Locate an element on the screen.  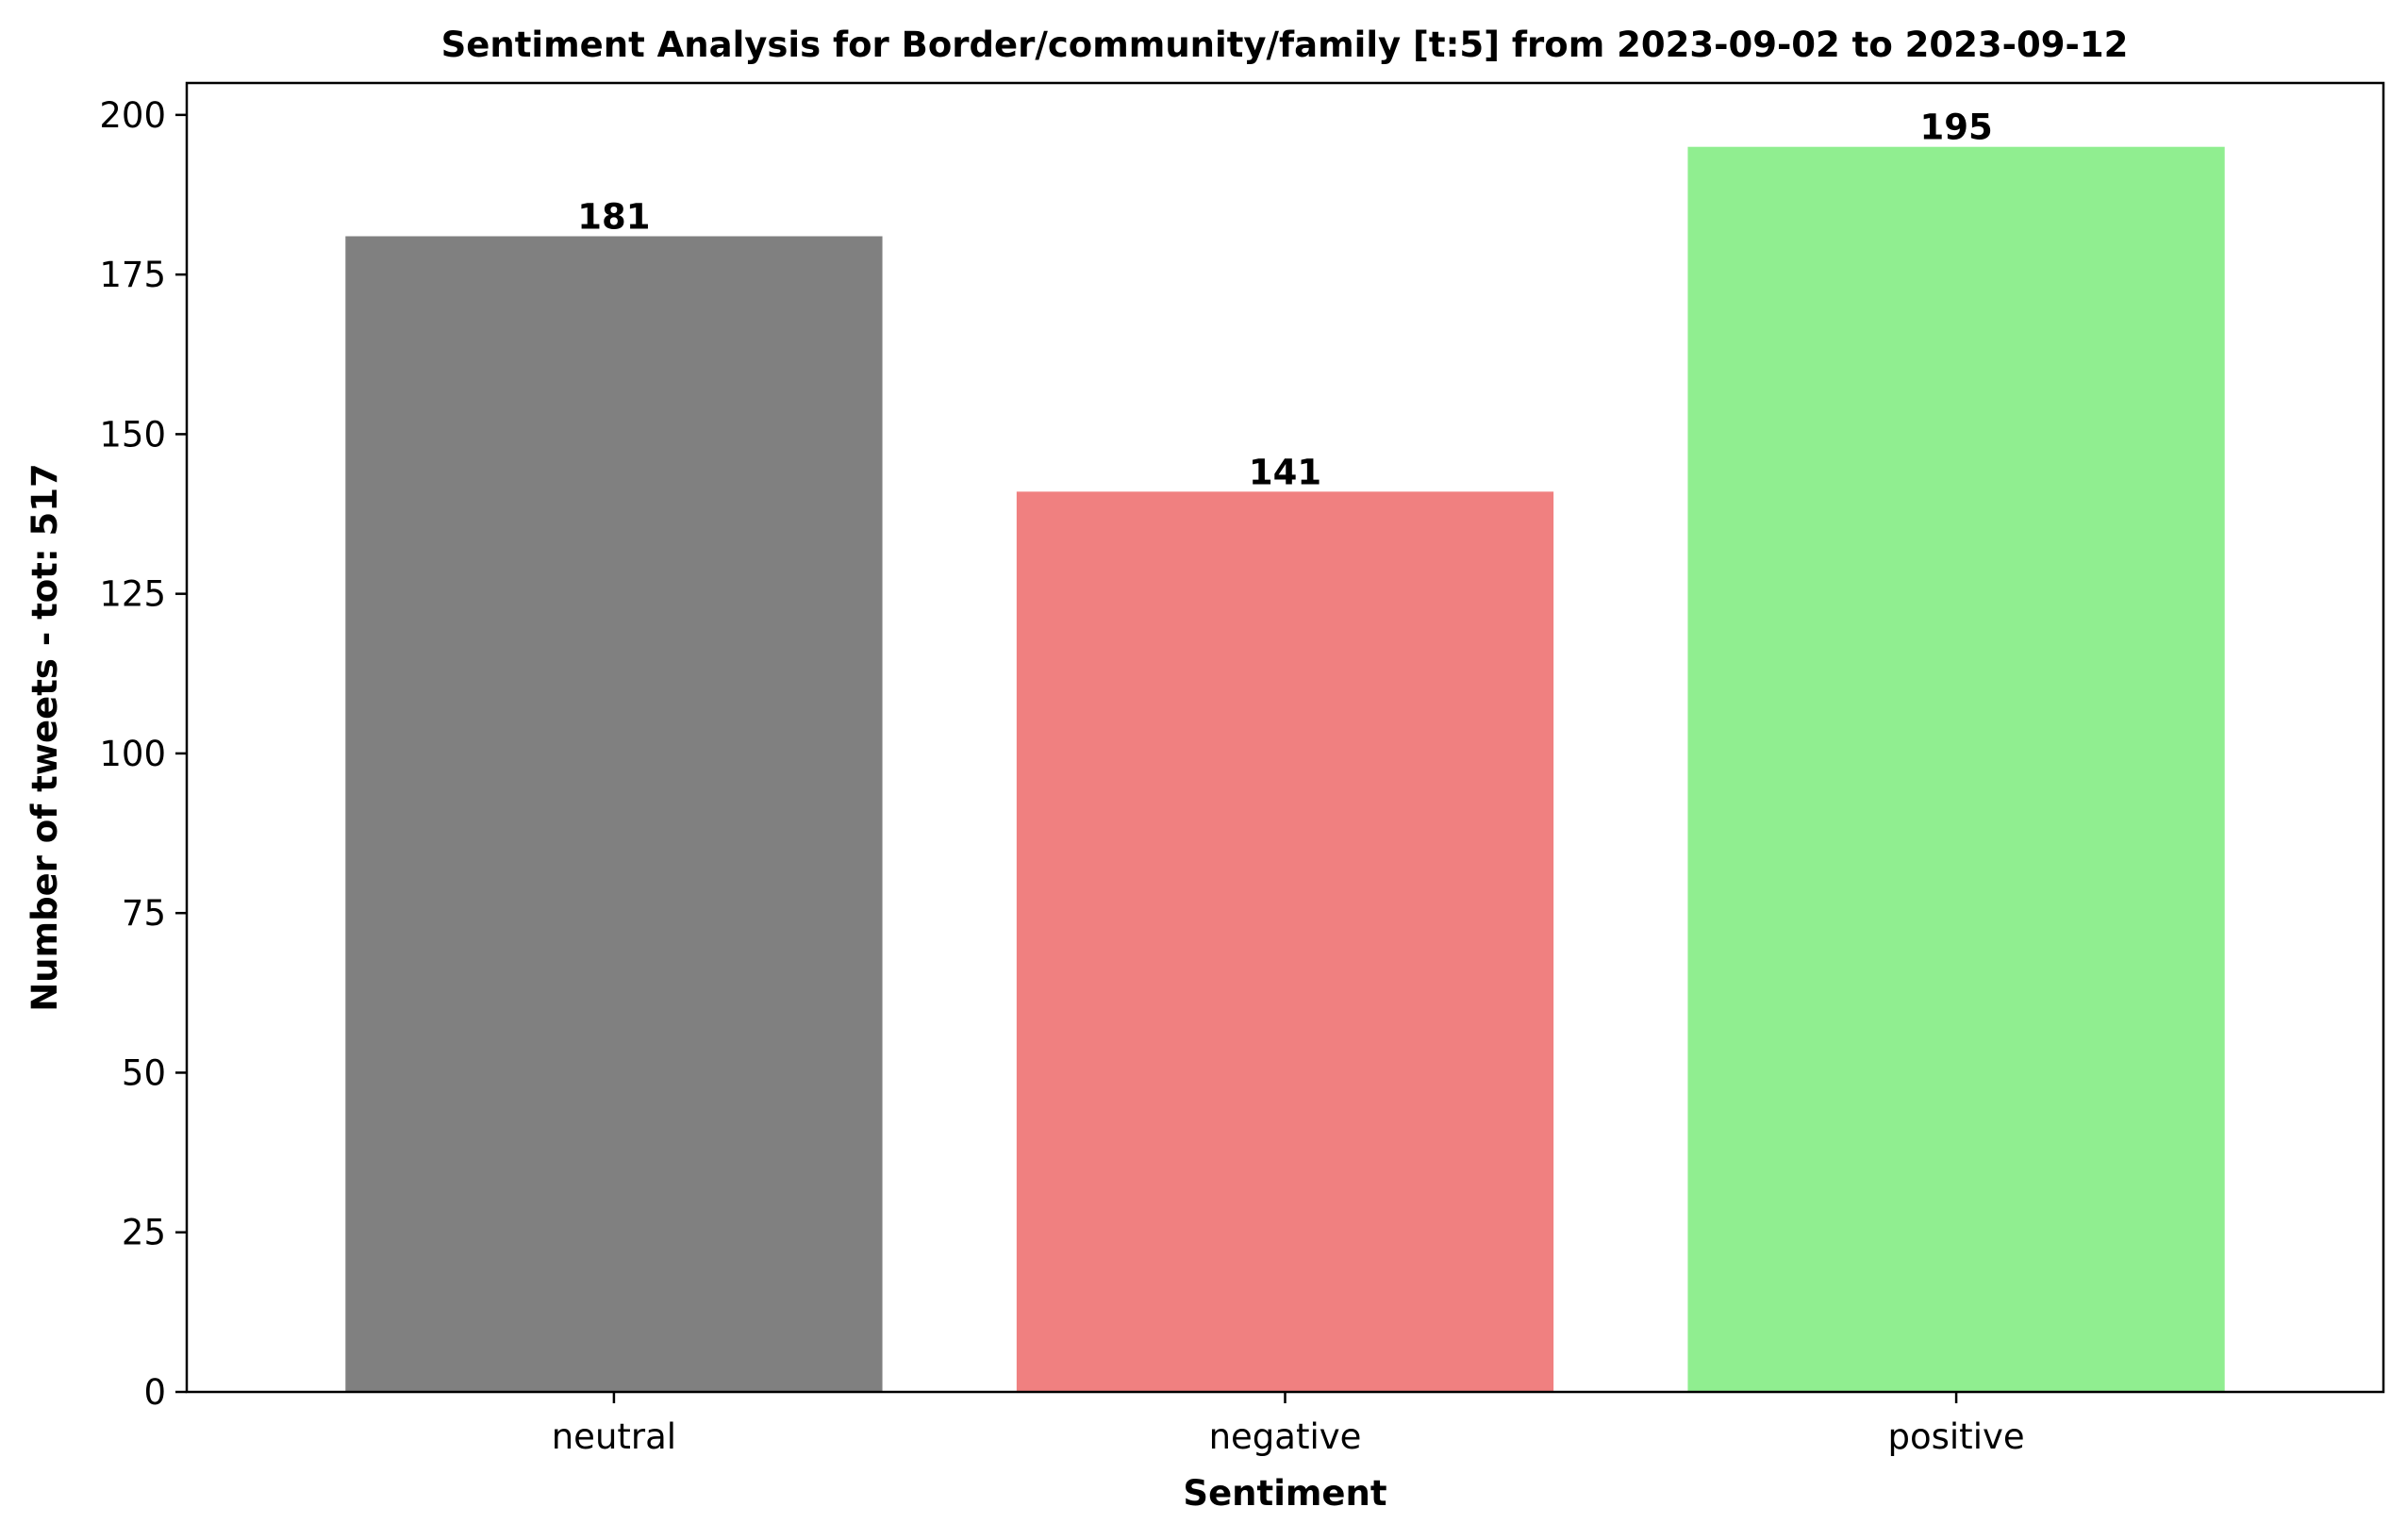
x-axis-title: Sentiment is located at coordinates (1285, 1493).